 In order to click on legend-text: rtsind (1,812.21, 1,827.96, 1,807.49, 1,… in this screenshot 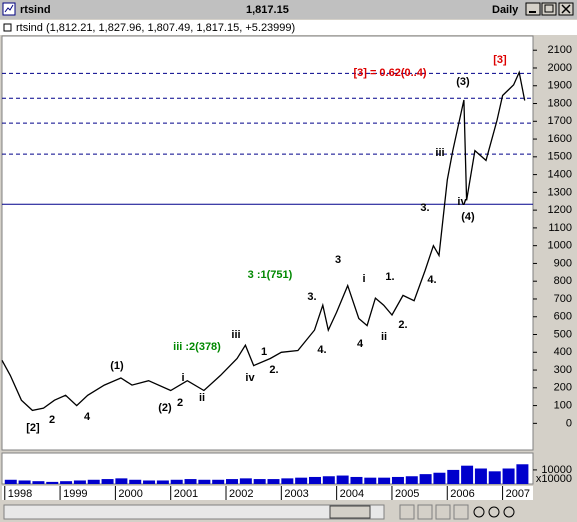, I will do `click(155, 28)`.